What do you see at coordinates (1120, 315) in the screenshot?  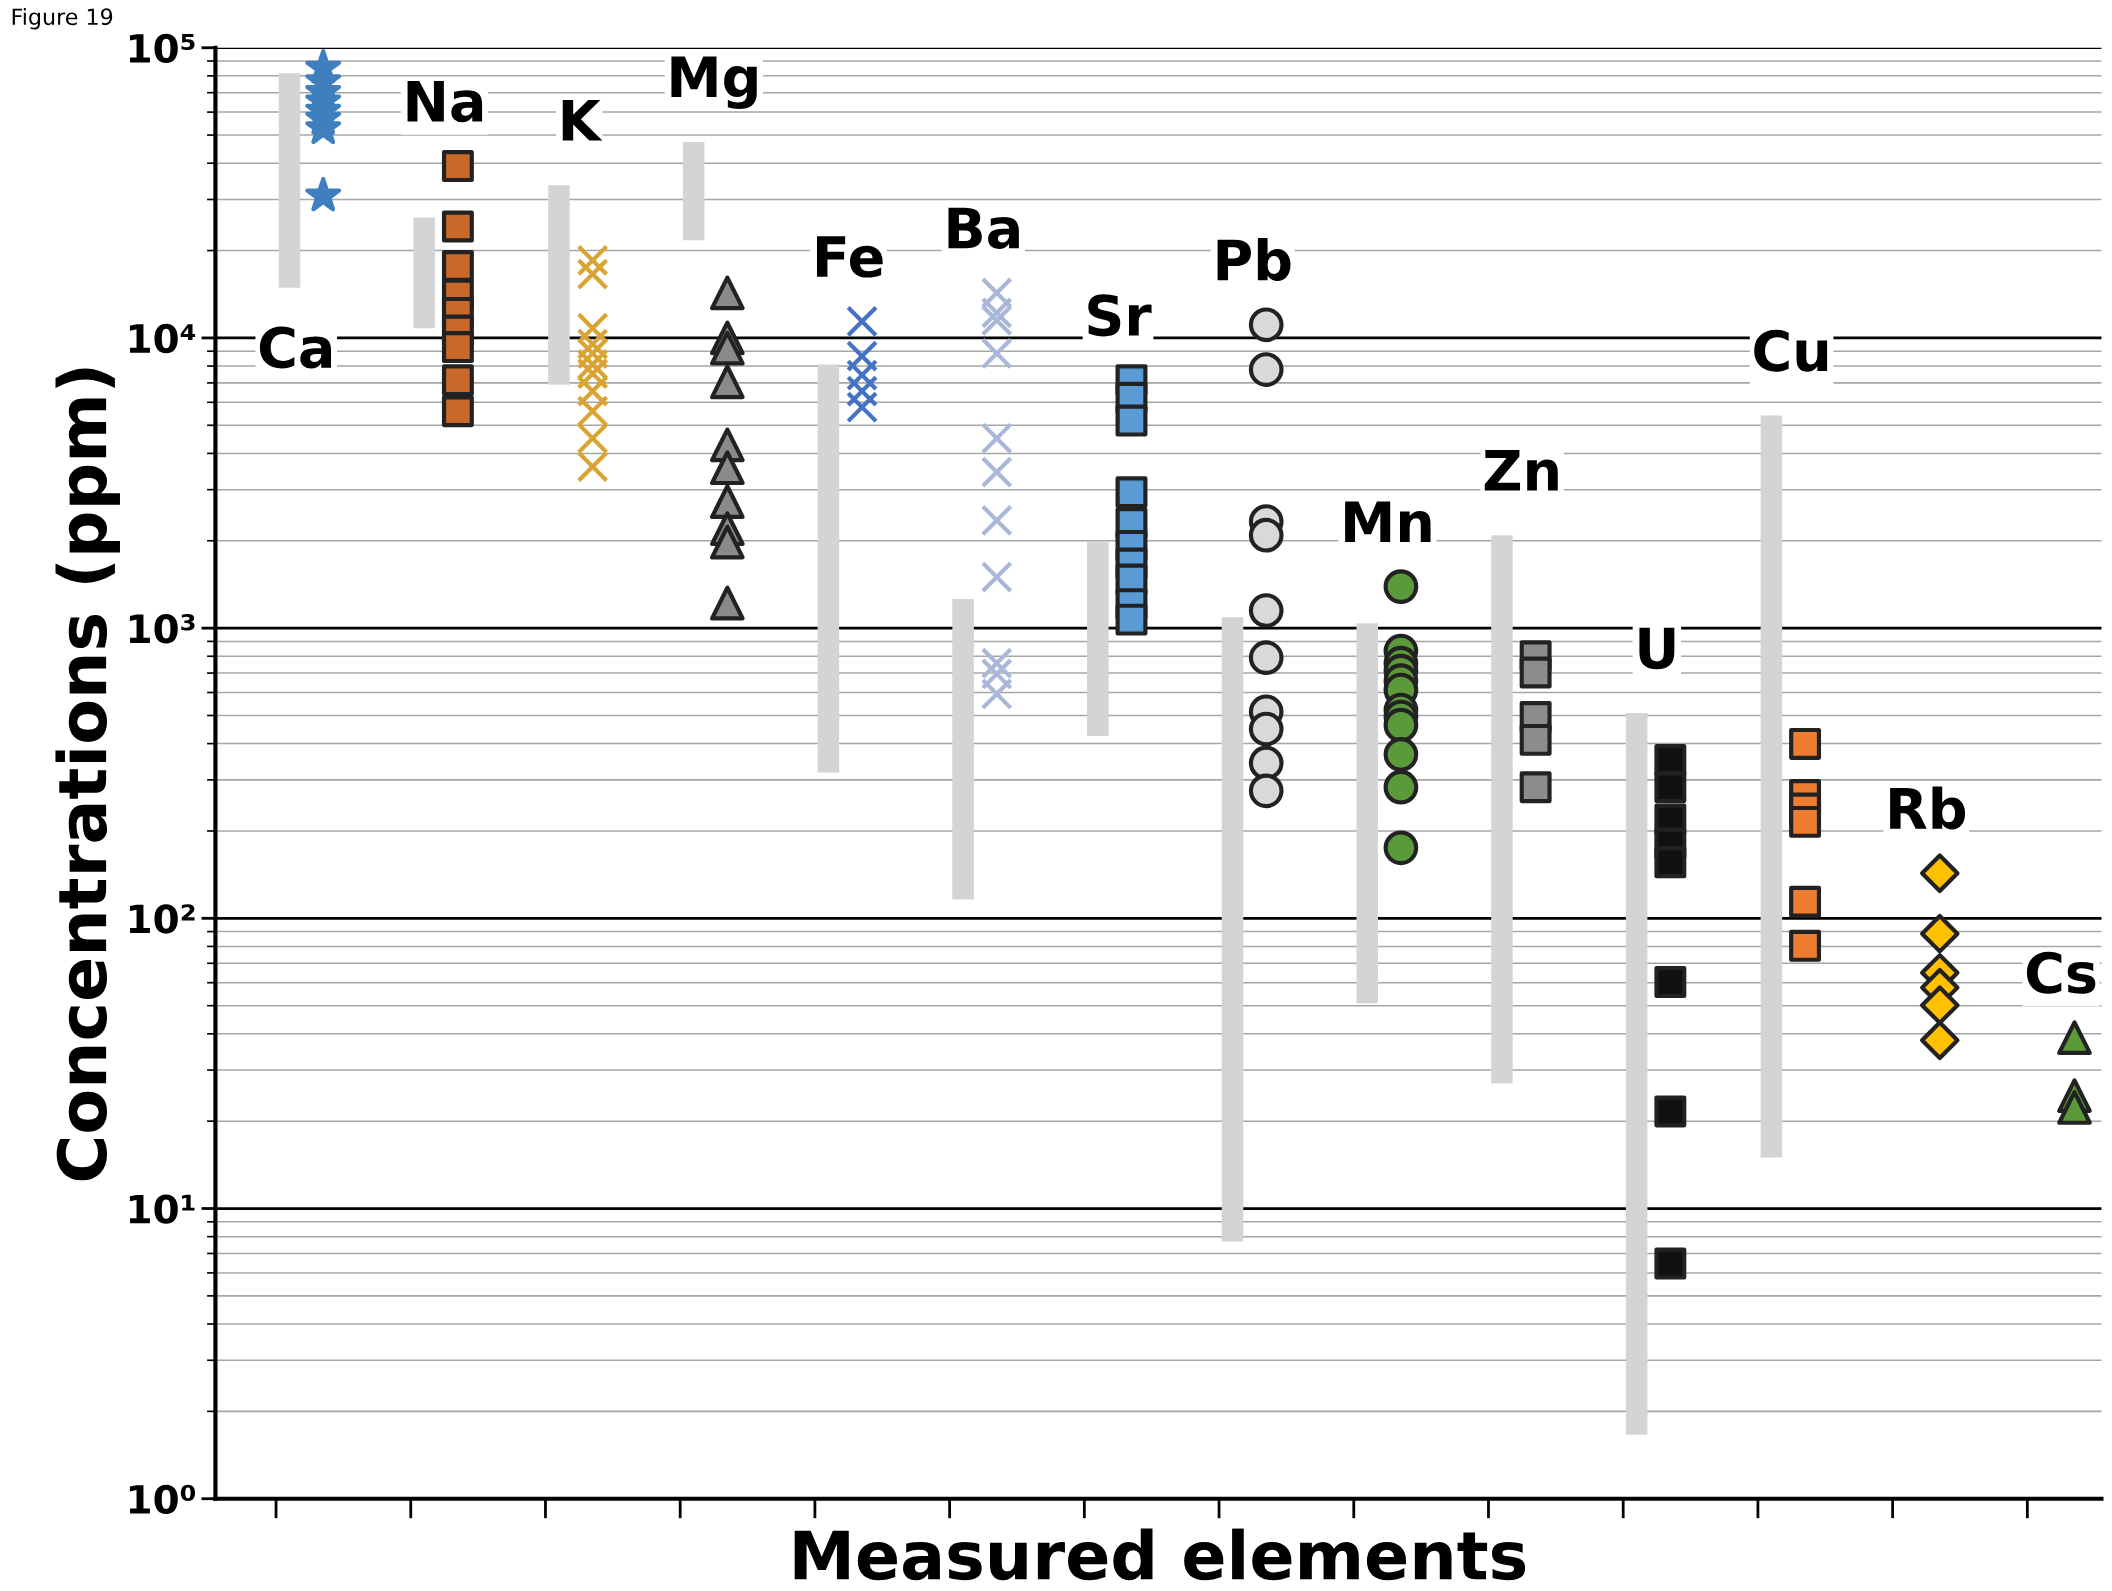 I see `x-tick-label: Sr` at bounding box center [1120, 315].